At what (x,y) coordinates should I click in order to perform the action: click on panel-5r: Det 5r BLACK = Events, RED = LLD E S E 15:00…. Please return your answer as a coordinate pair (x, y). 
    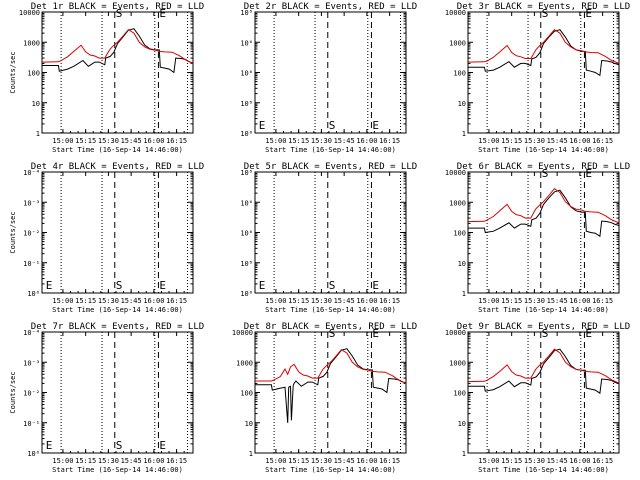
    Looking at the image, I should click on (328, 238).